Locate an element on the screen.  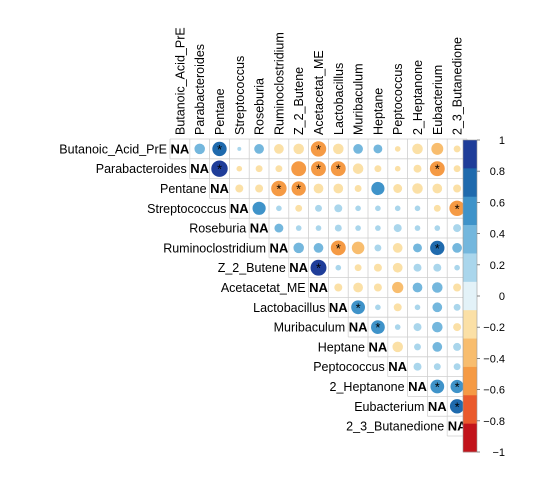
row-label: Peptococcus is located at coordinates (349, 367).